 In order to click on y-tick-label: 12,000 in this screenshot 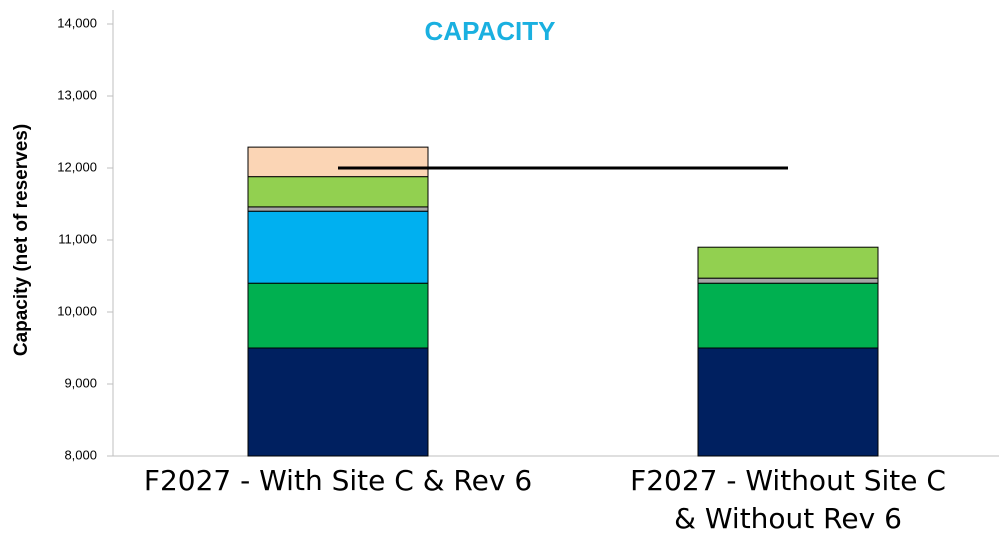, I will do `click(77, 166)`.